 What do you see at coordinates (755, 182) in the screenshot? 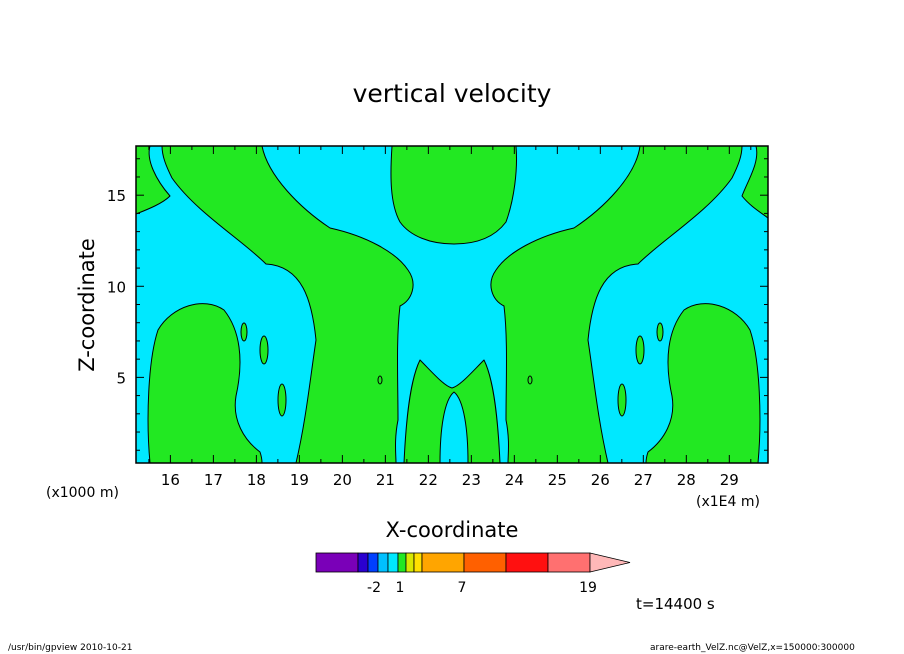
I see `contour-region-right-edge` at bounding box center [755, 182].